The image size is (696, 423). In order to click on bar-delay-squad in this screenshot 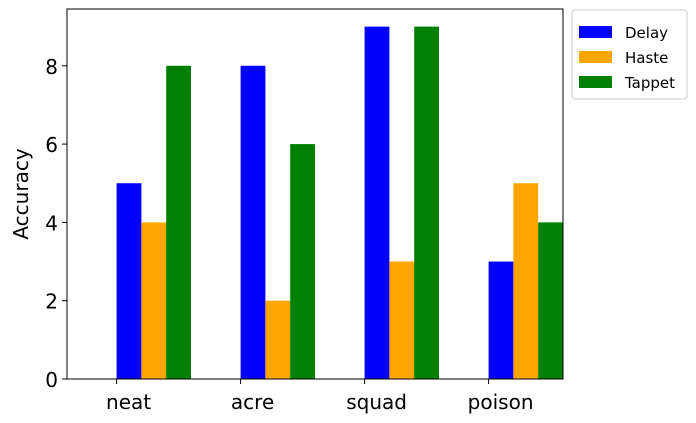, I will do `click(377, 202)`.